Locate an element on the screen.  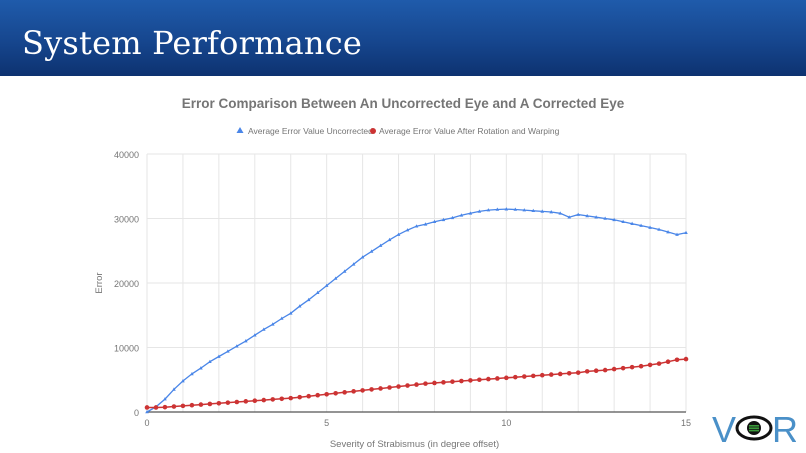
y-tick-label: 10000 is located at coordinates (126, 349).